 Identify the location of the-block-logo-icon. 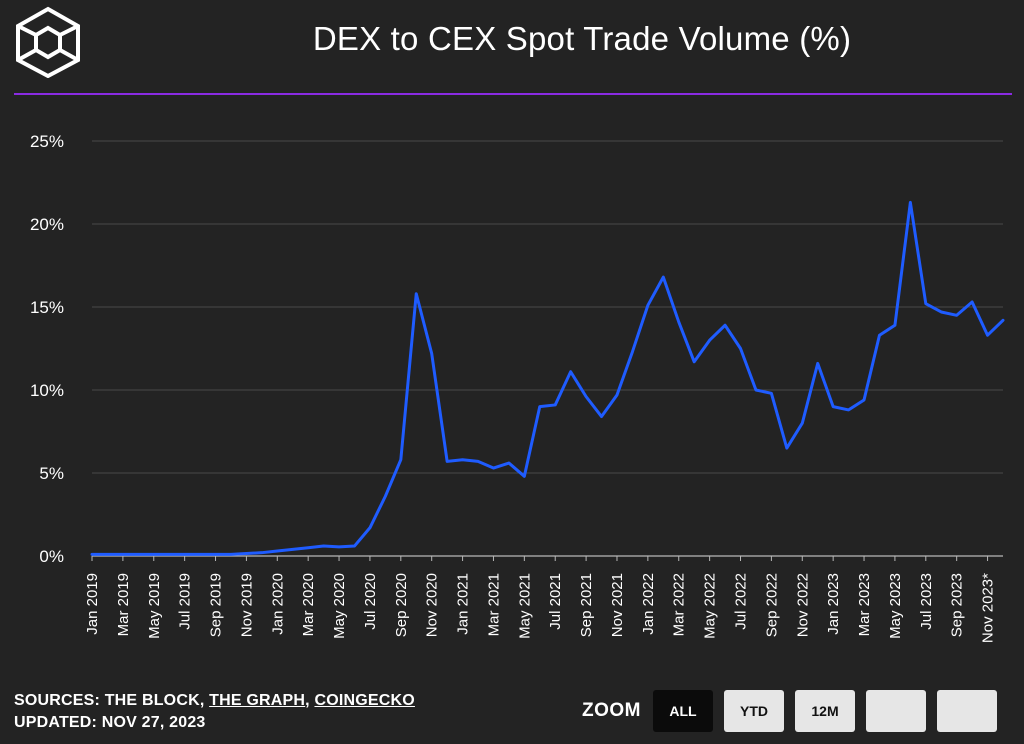
(48, 42).